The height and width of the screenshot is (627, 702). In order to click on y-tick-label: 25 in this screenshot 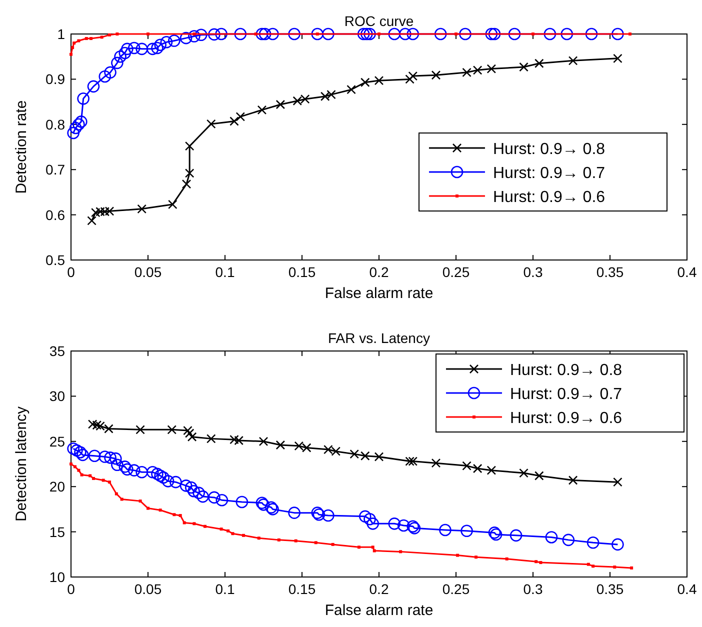, I will do `click(57, 441)`.